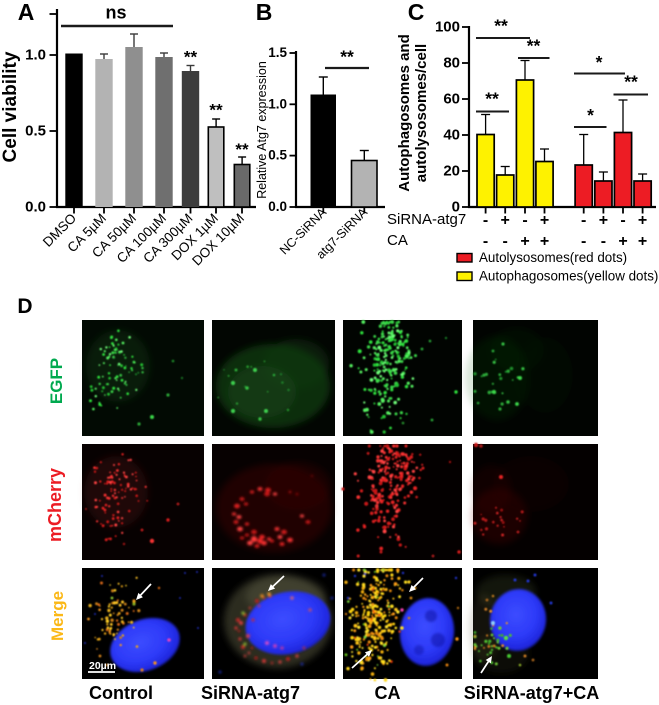 Image resolution: width=659 pixels, height=705 pixels. I want to click on svg-text: B, so click(264, 12).